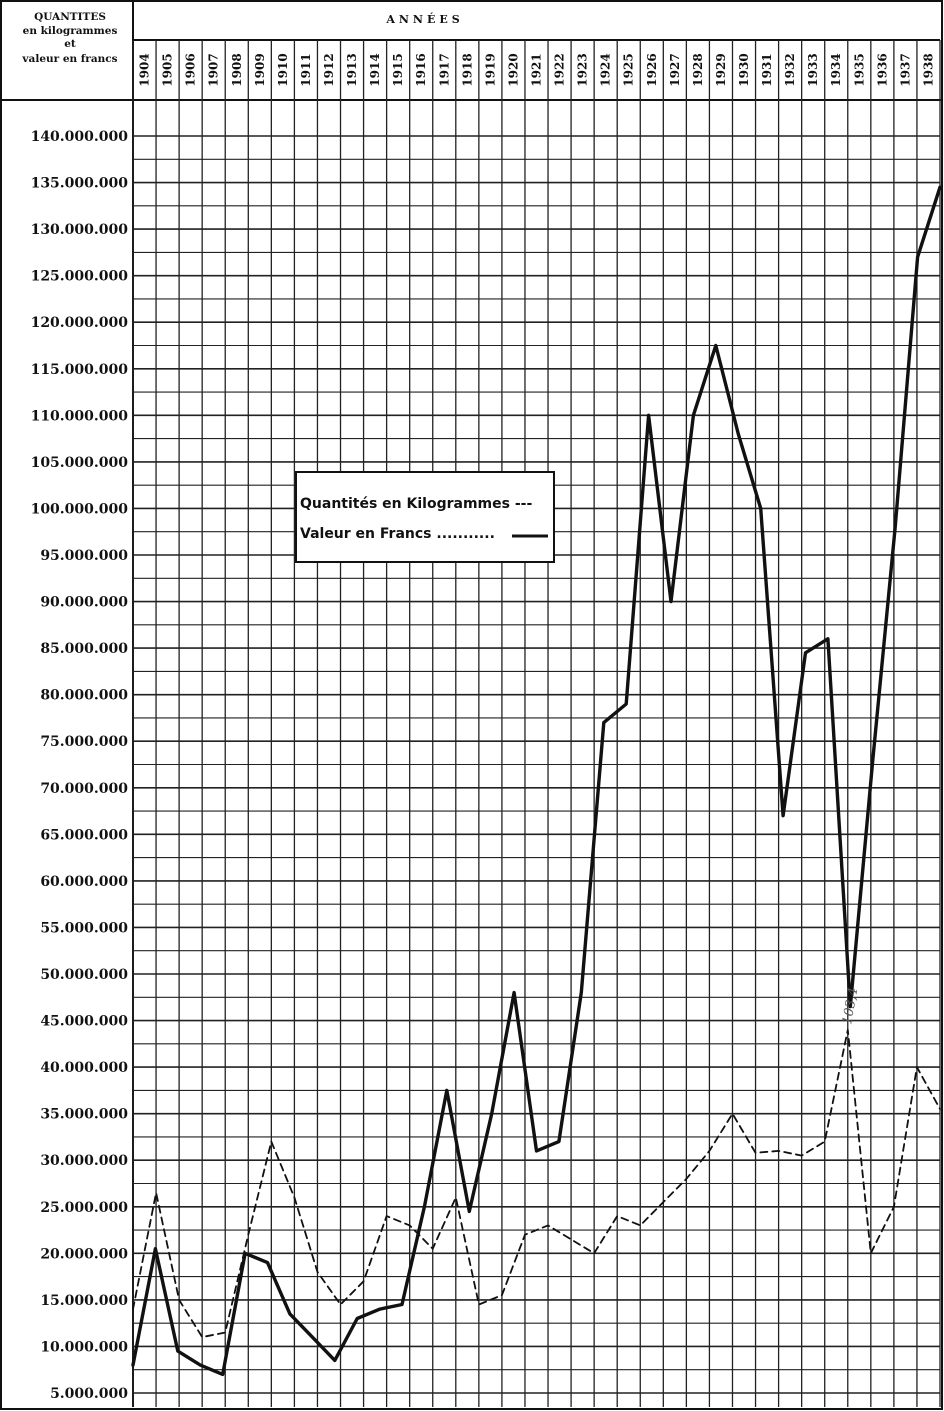 The width and height of the screenshot is (944, 1411). I want to click on y-tick-label: 90.000.000, so click(84, 603).